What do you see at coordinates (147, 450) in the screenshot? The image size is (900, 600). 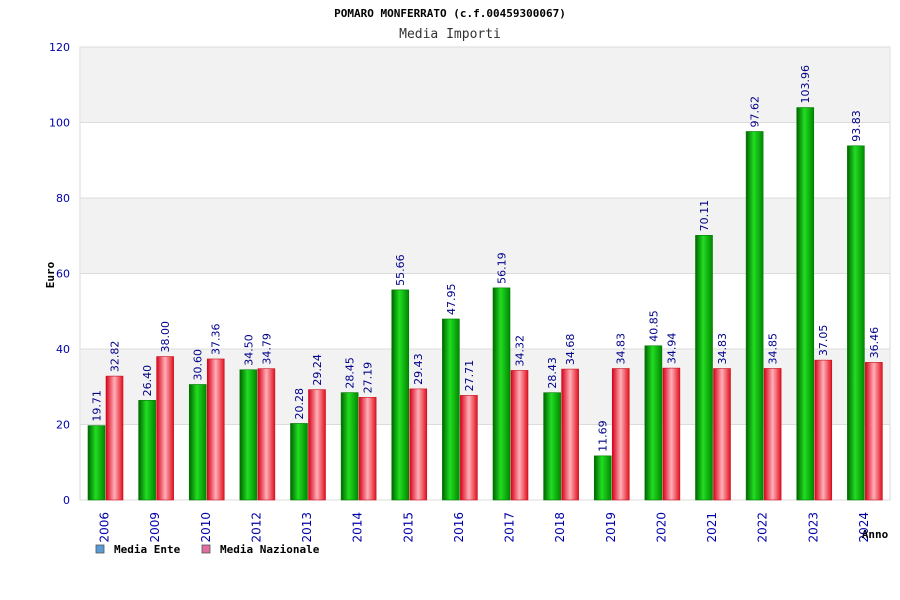 I see `bar-media-ente-2009` at bounding box center [147, 450].